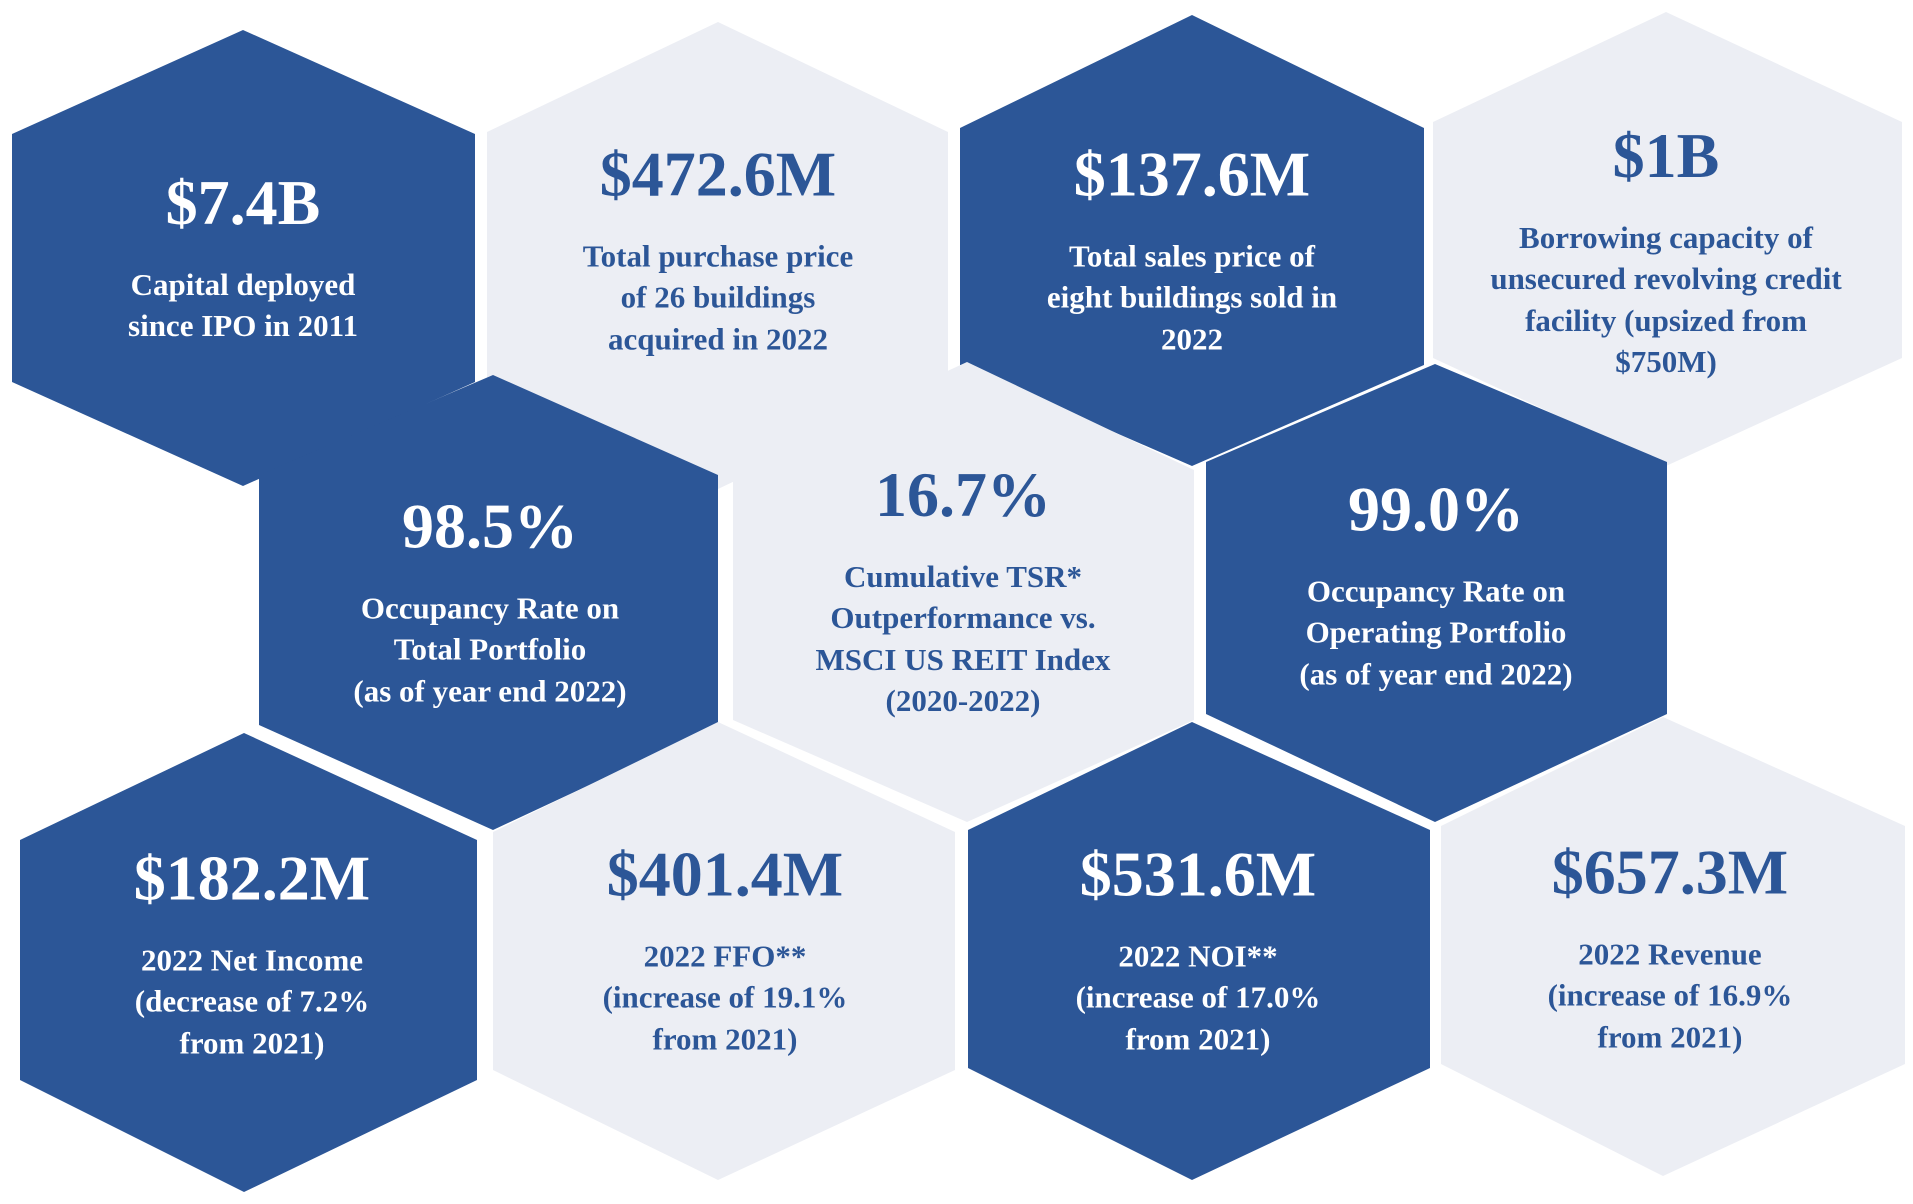  I want to click on hex-ffo, so click(724, 951).